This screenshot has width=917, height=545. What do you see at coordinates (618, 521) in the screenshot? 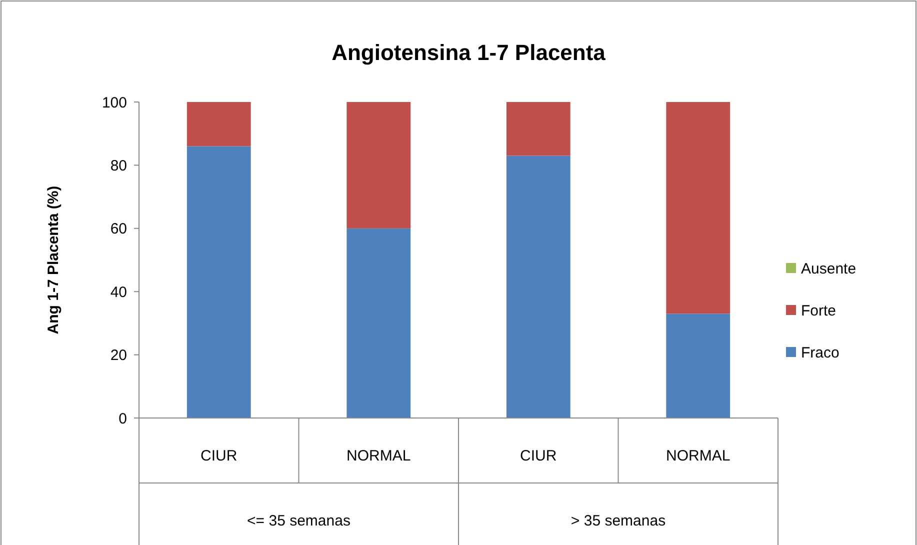
I see `text: > 35 semanas` at bounding box center [618, 521].